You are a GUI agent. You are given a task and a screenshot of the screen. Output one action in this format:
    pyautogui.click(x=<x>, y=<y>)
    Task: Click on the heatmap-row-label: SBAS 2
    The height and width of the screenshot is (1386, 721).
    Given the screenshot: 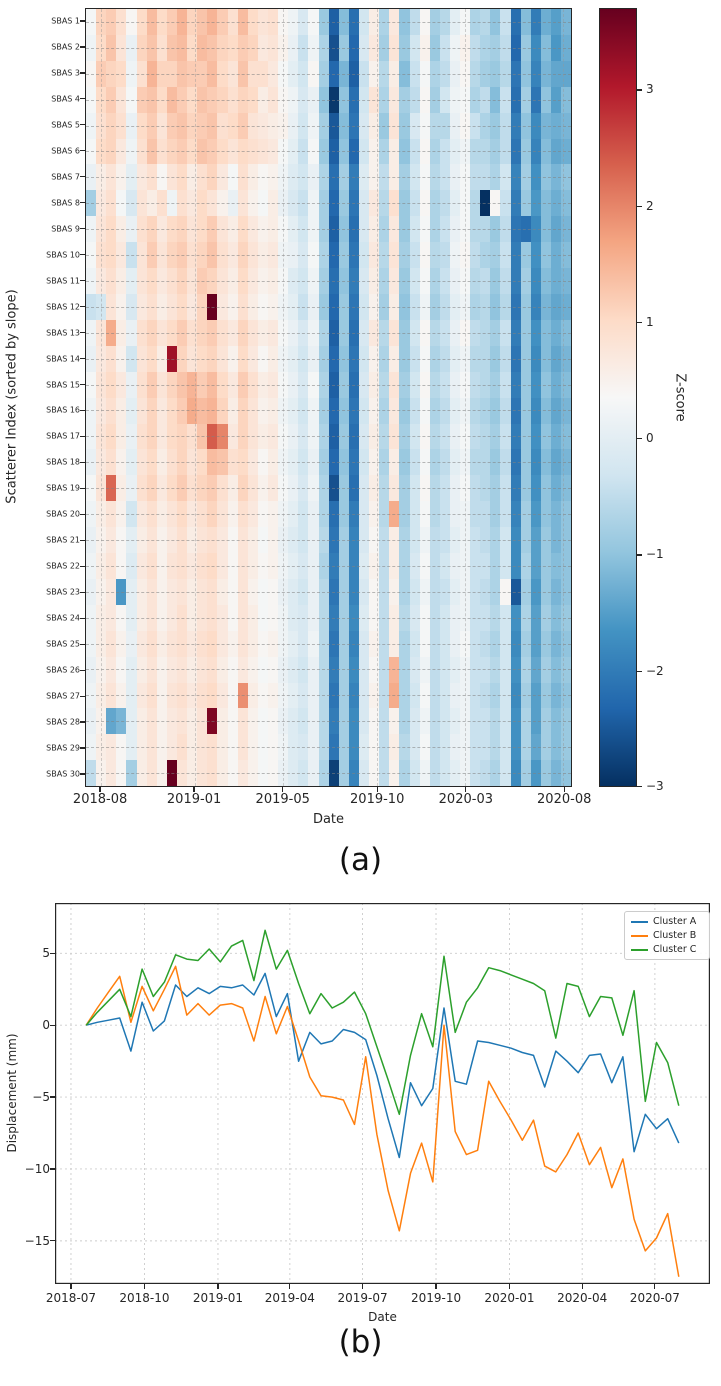 What is the action you would take?
    pyautogui.click(x=65, y=47)
    